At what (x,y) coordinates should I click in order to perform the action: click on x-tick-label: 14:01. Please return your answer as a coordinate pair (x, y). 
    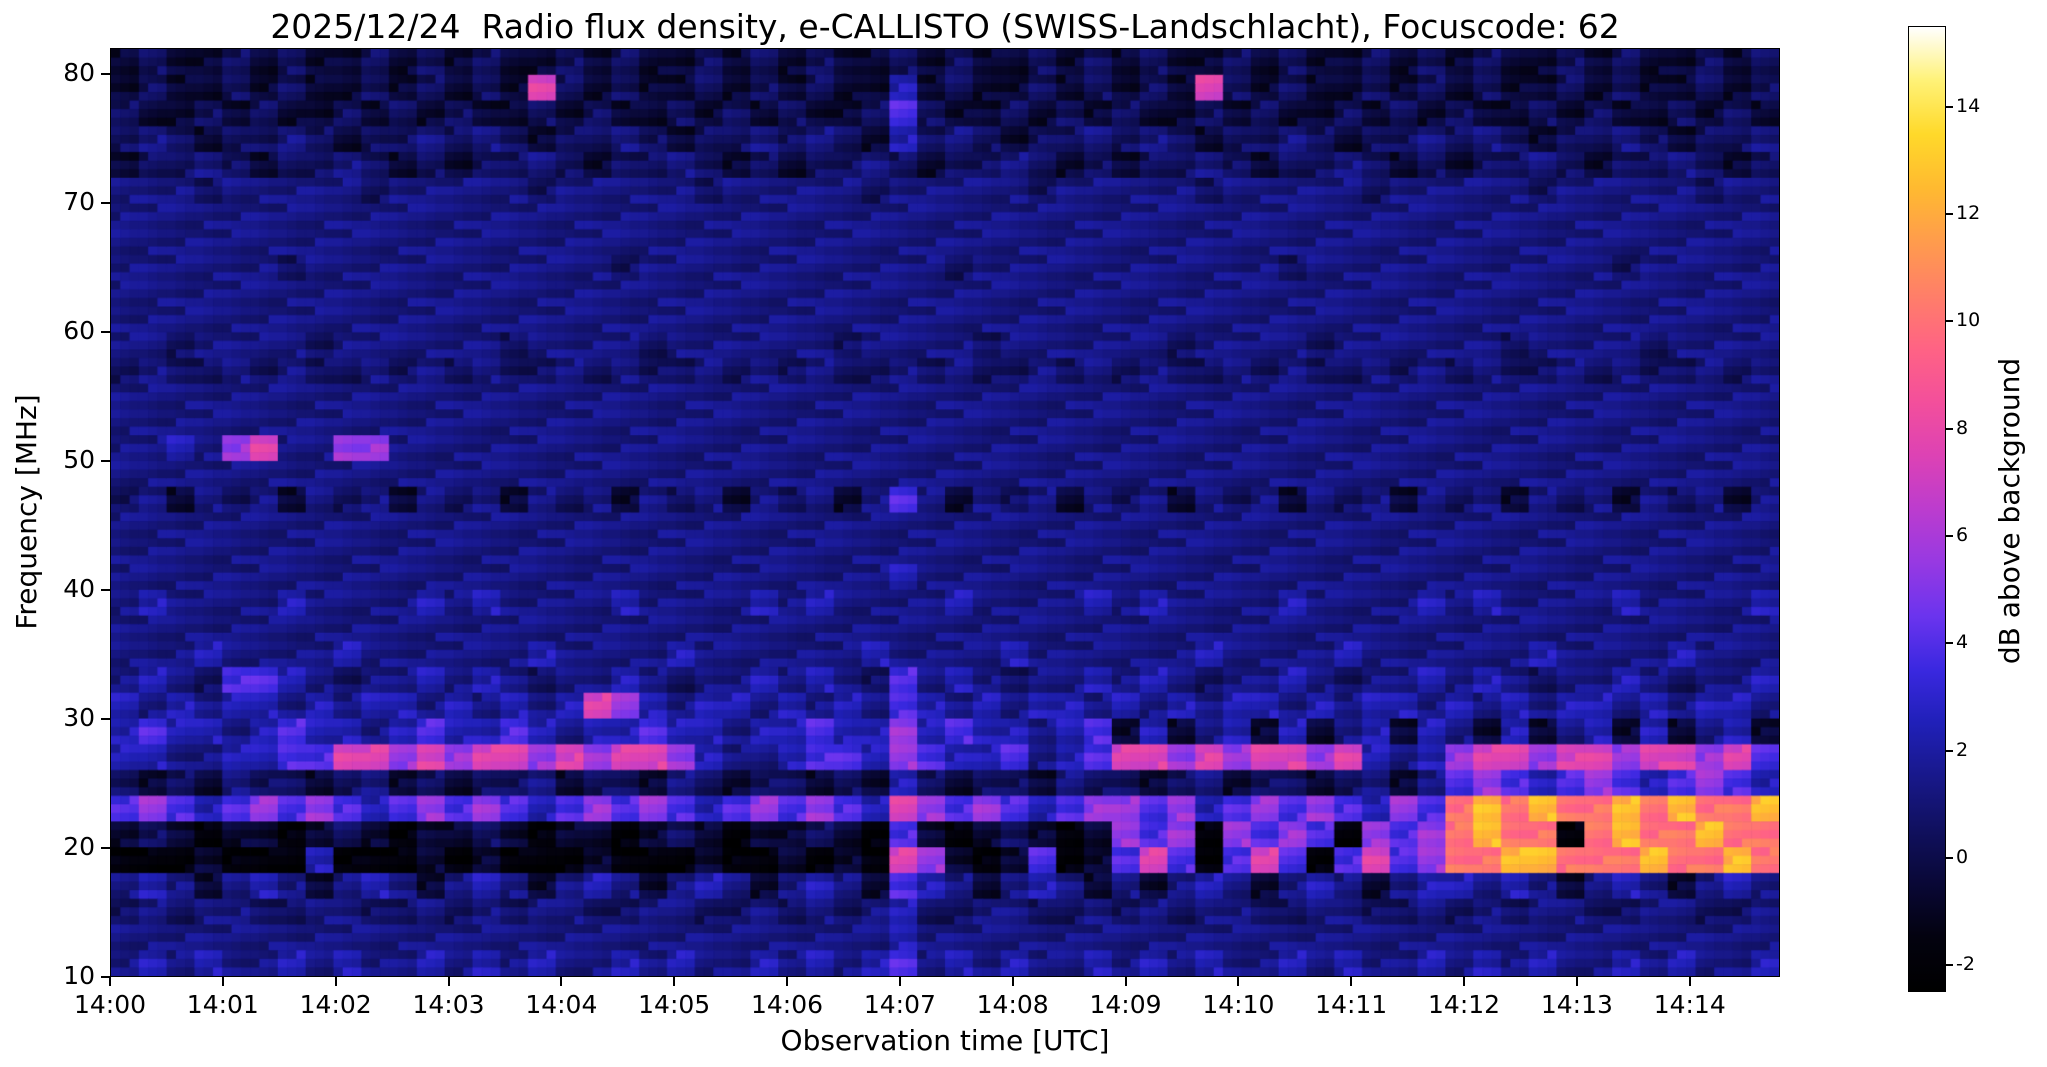
    Looking at the image, I should click on (222, 1004).